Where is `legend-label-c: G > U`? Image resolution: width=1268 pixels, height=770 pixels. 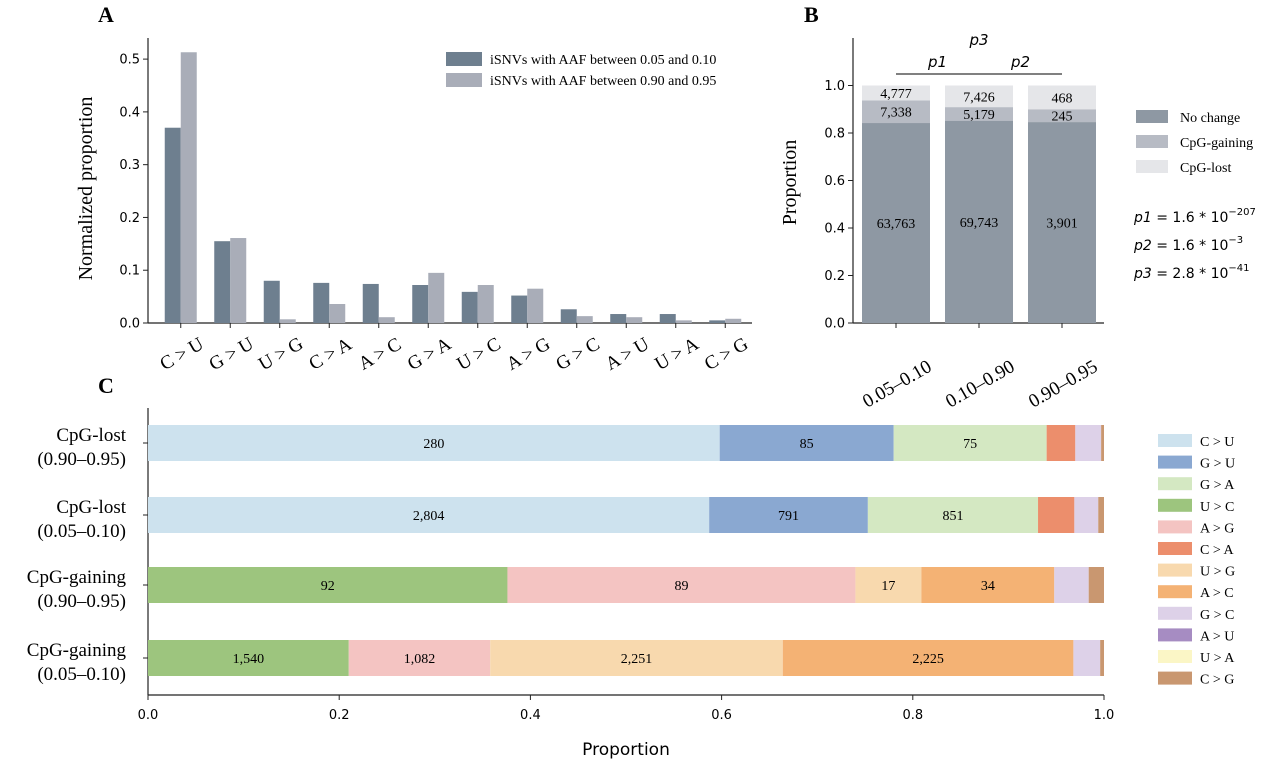
legend-label-c: G > U is located at coordinates (1217, 464).